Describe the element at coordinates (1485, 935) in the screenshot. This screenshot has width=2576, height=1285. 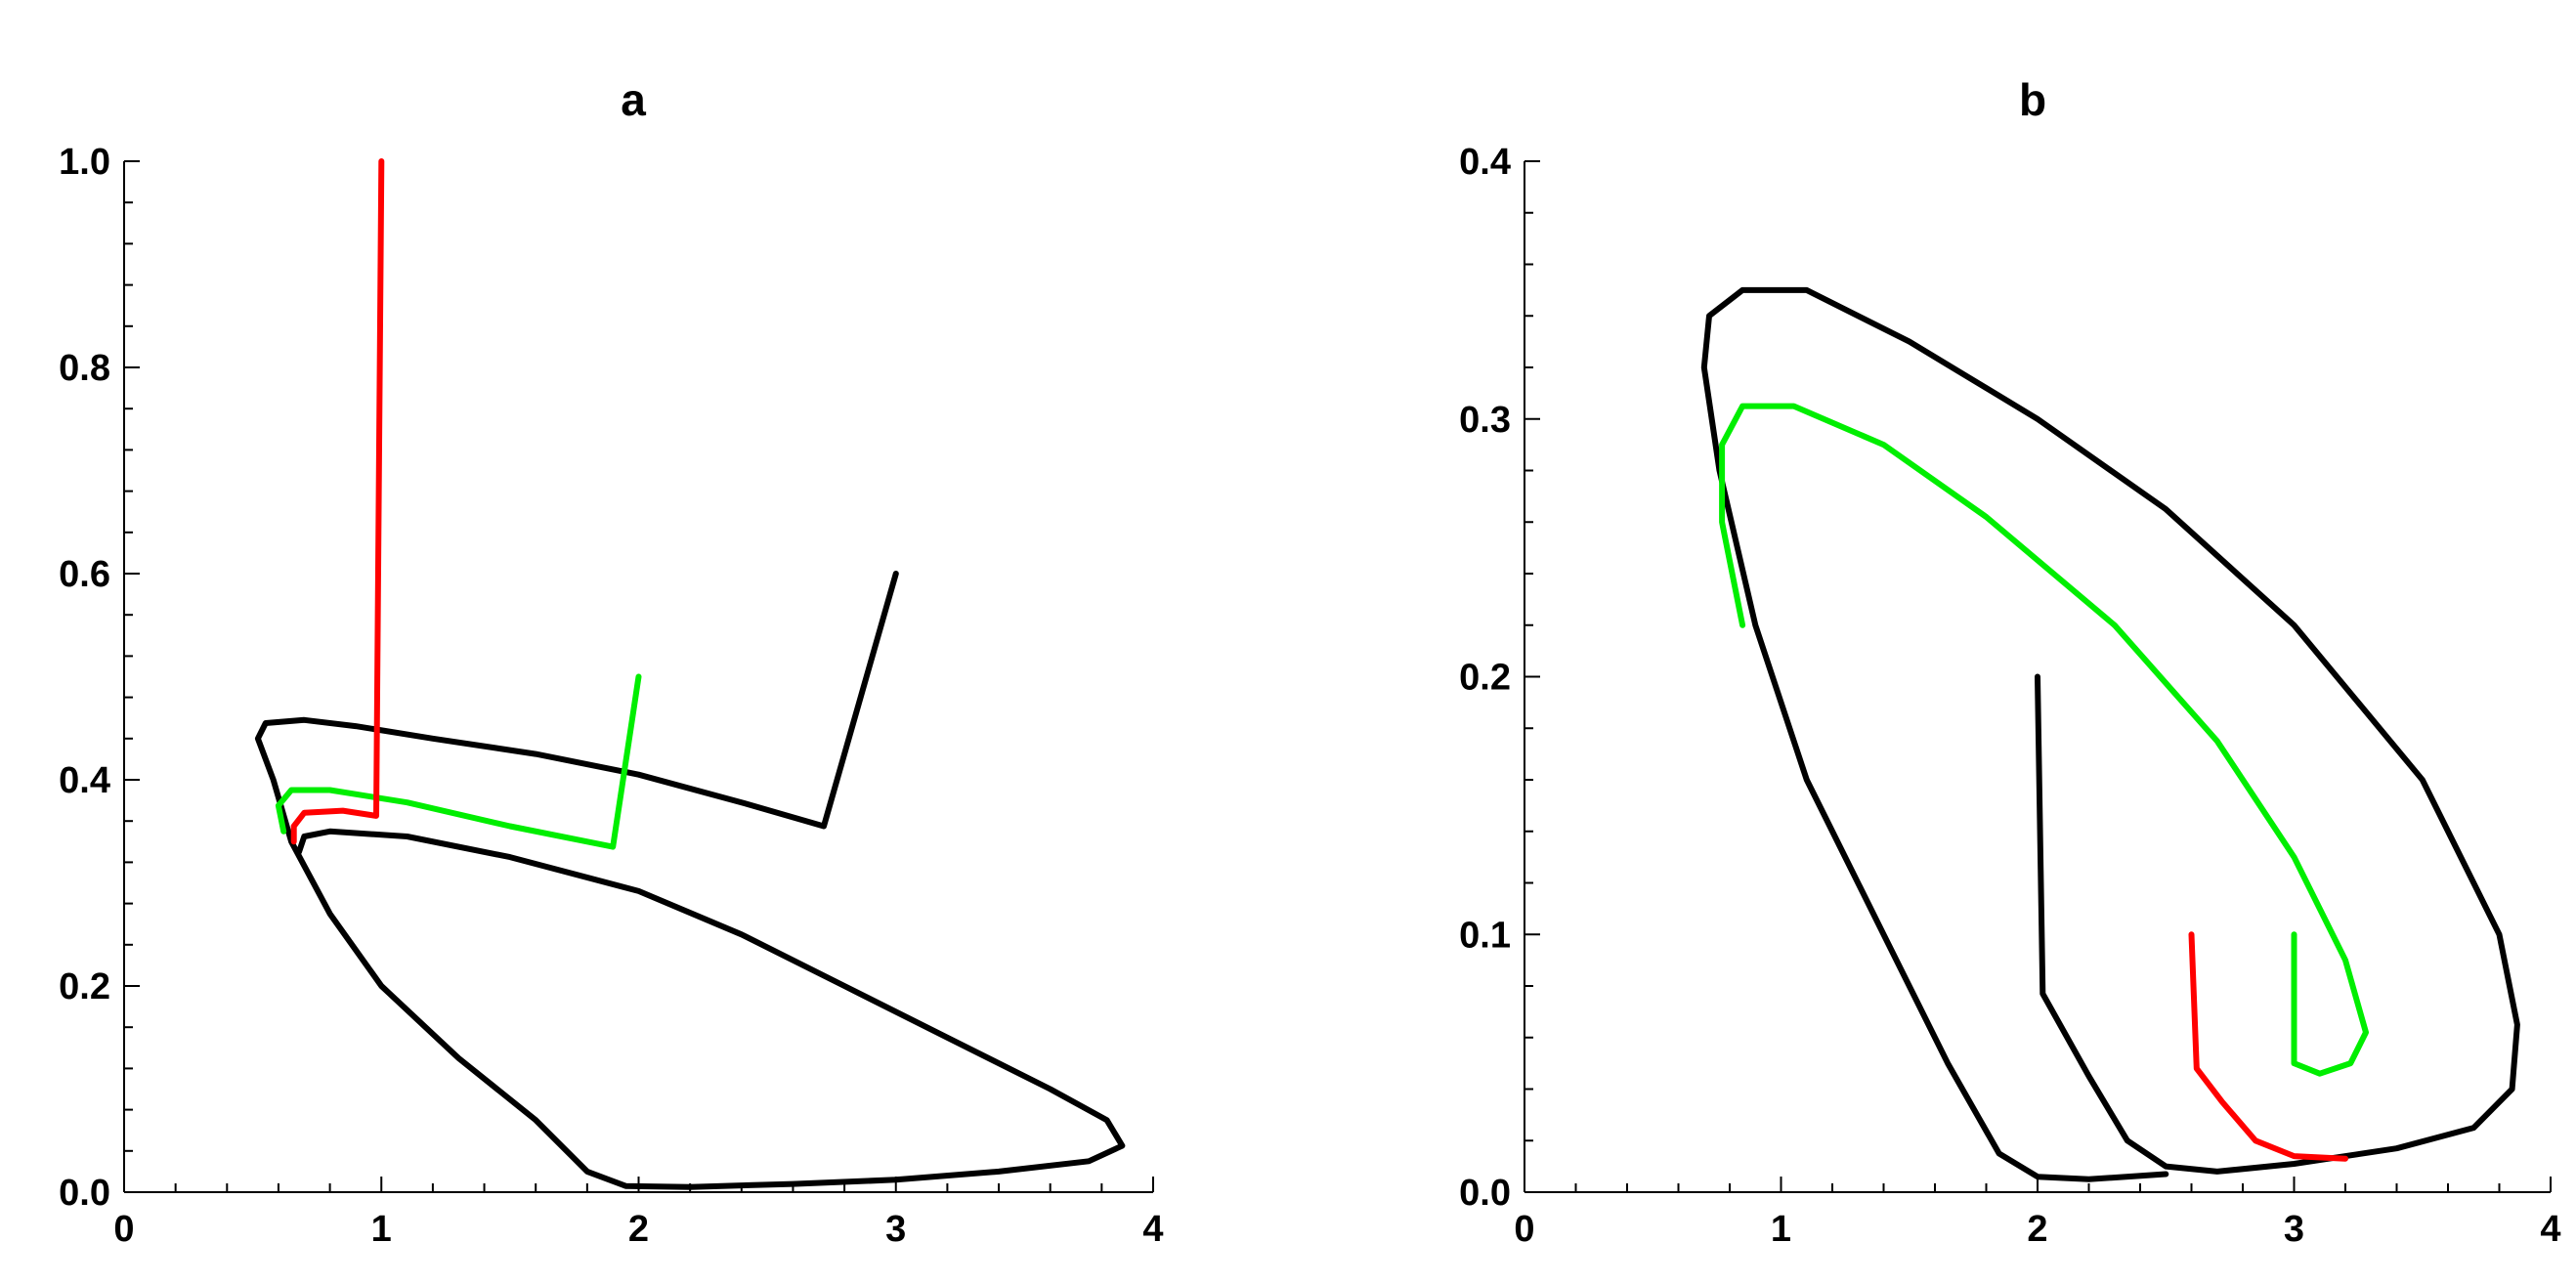
I see `y-tick-label: 0.1` at that location.